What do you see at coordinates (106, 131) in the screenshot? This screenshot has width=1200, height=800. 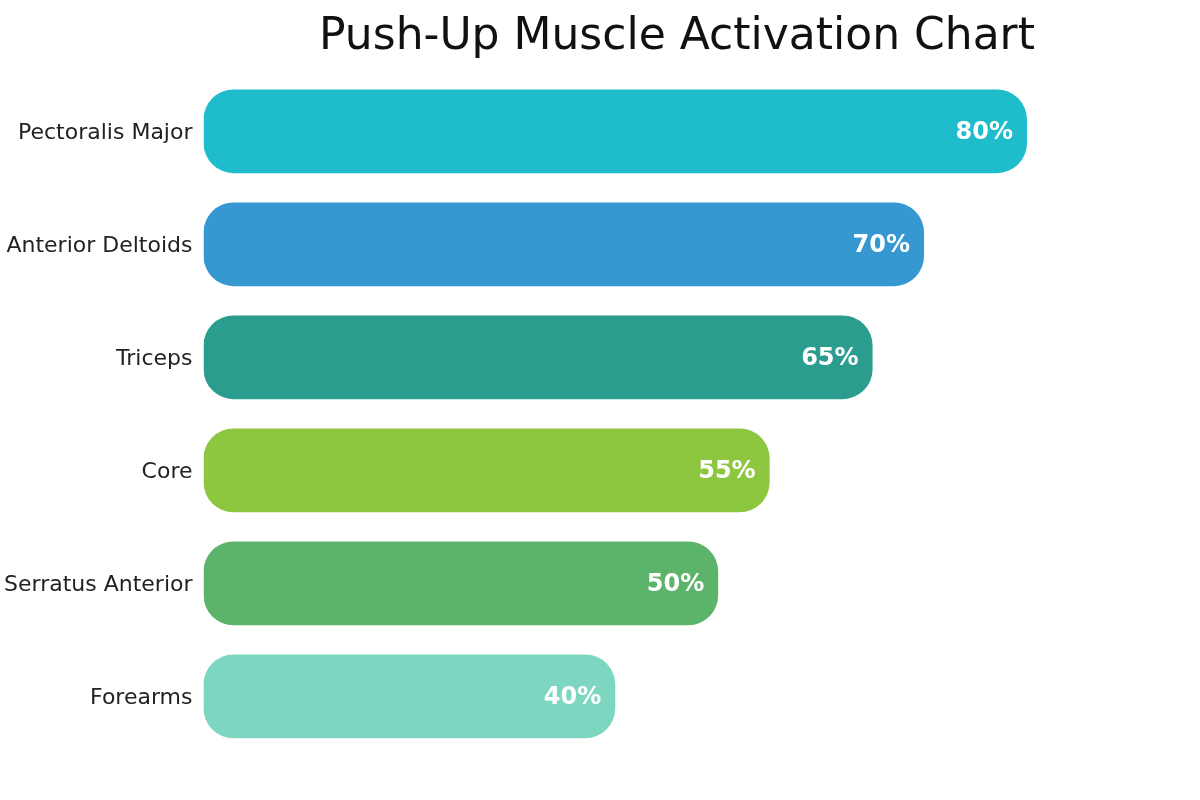 I see `y-tick-label: Pectoralis Major` at bounding box center [106, 131].